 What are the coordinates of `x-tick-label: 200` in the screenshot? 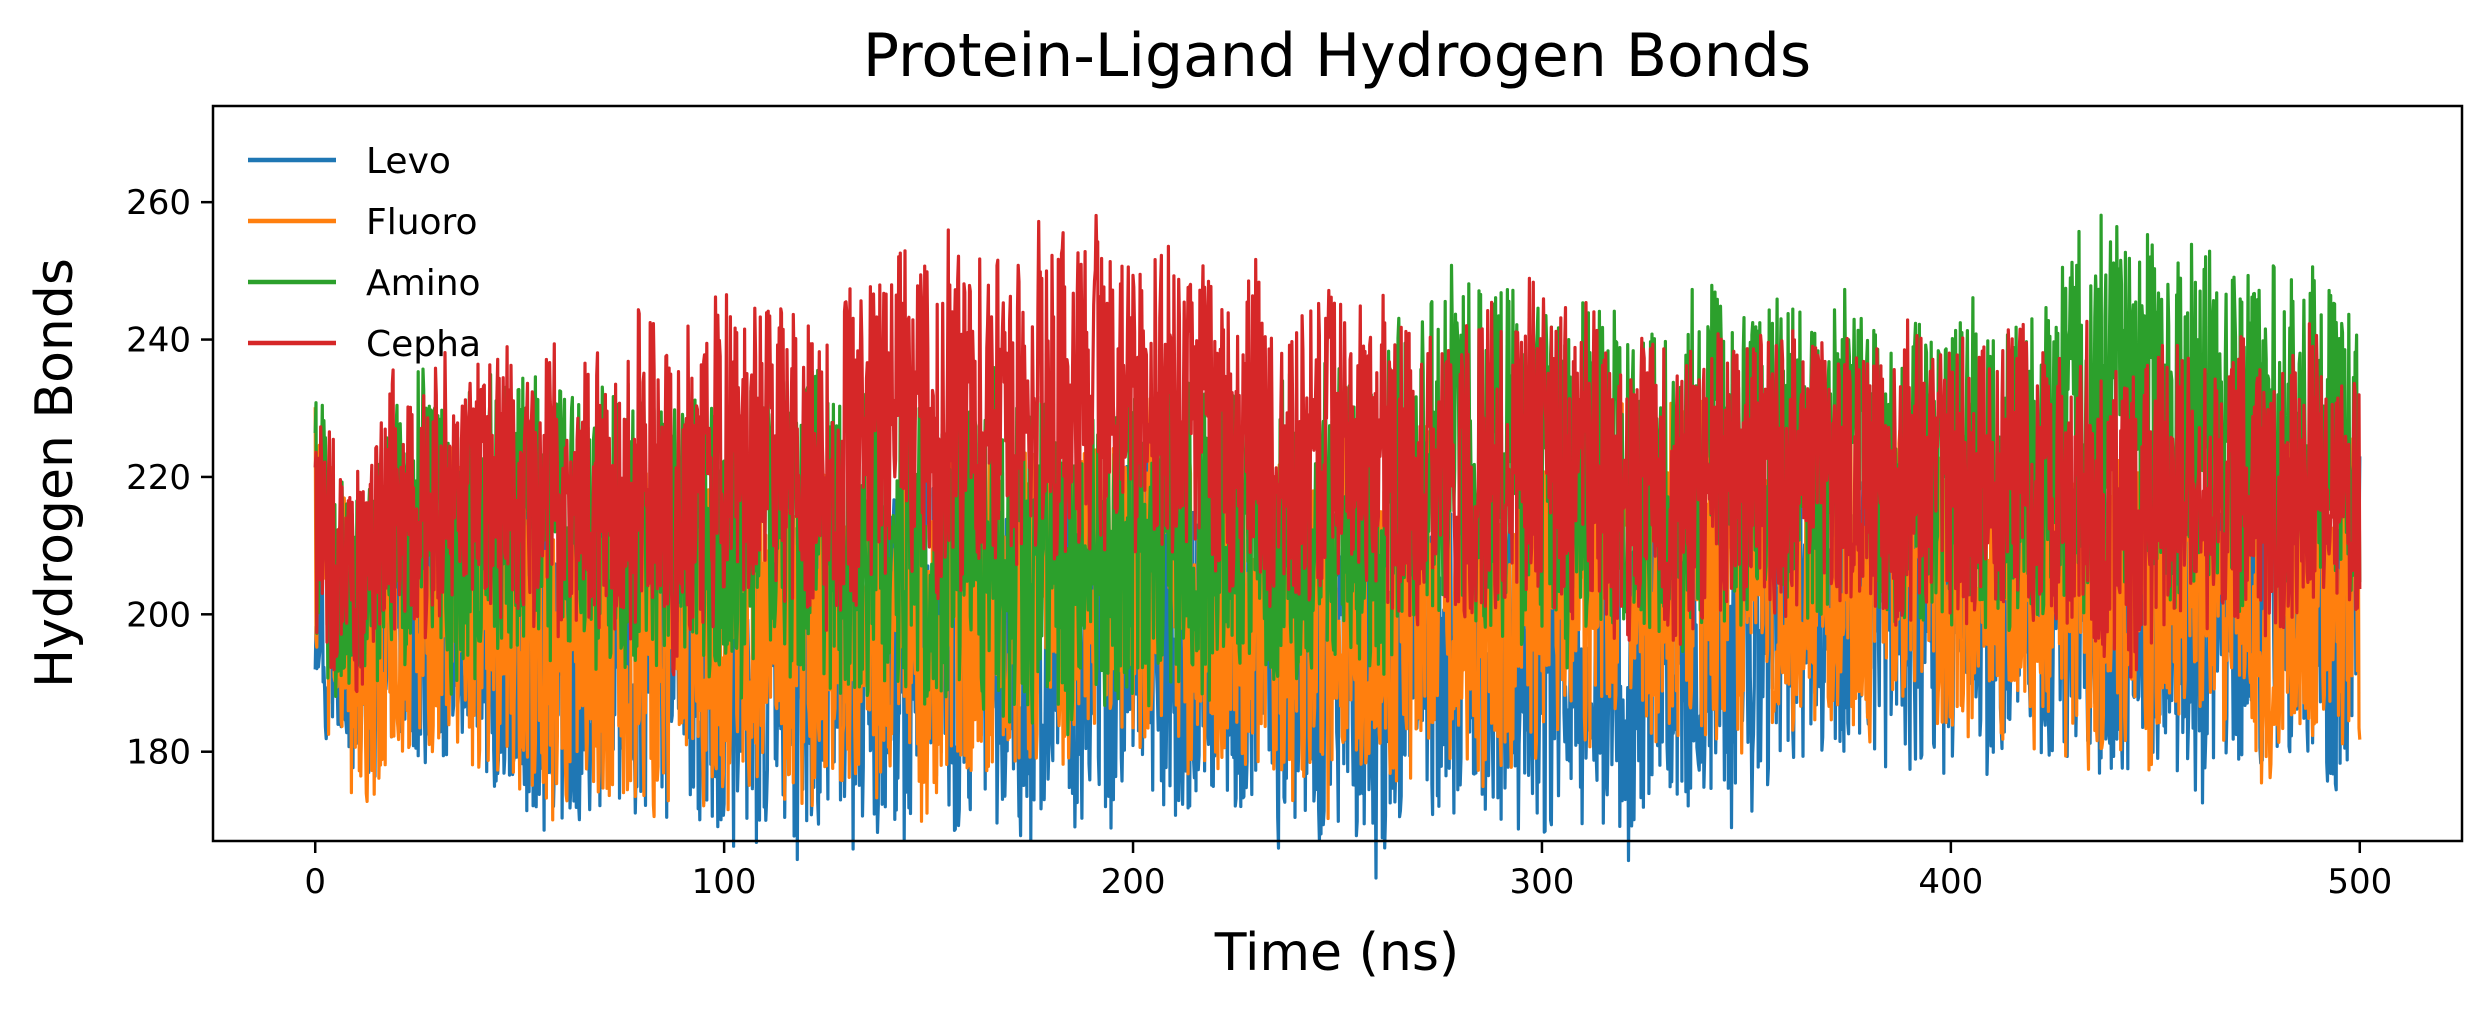 It's located at (1133, 882).